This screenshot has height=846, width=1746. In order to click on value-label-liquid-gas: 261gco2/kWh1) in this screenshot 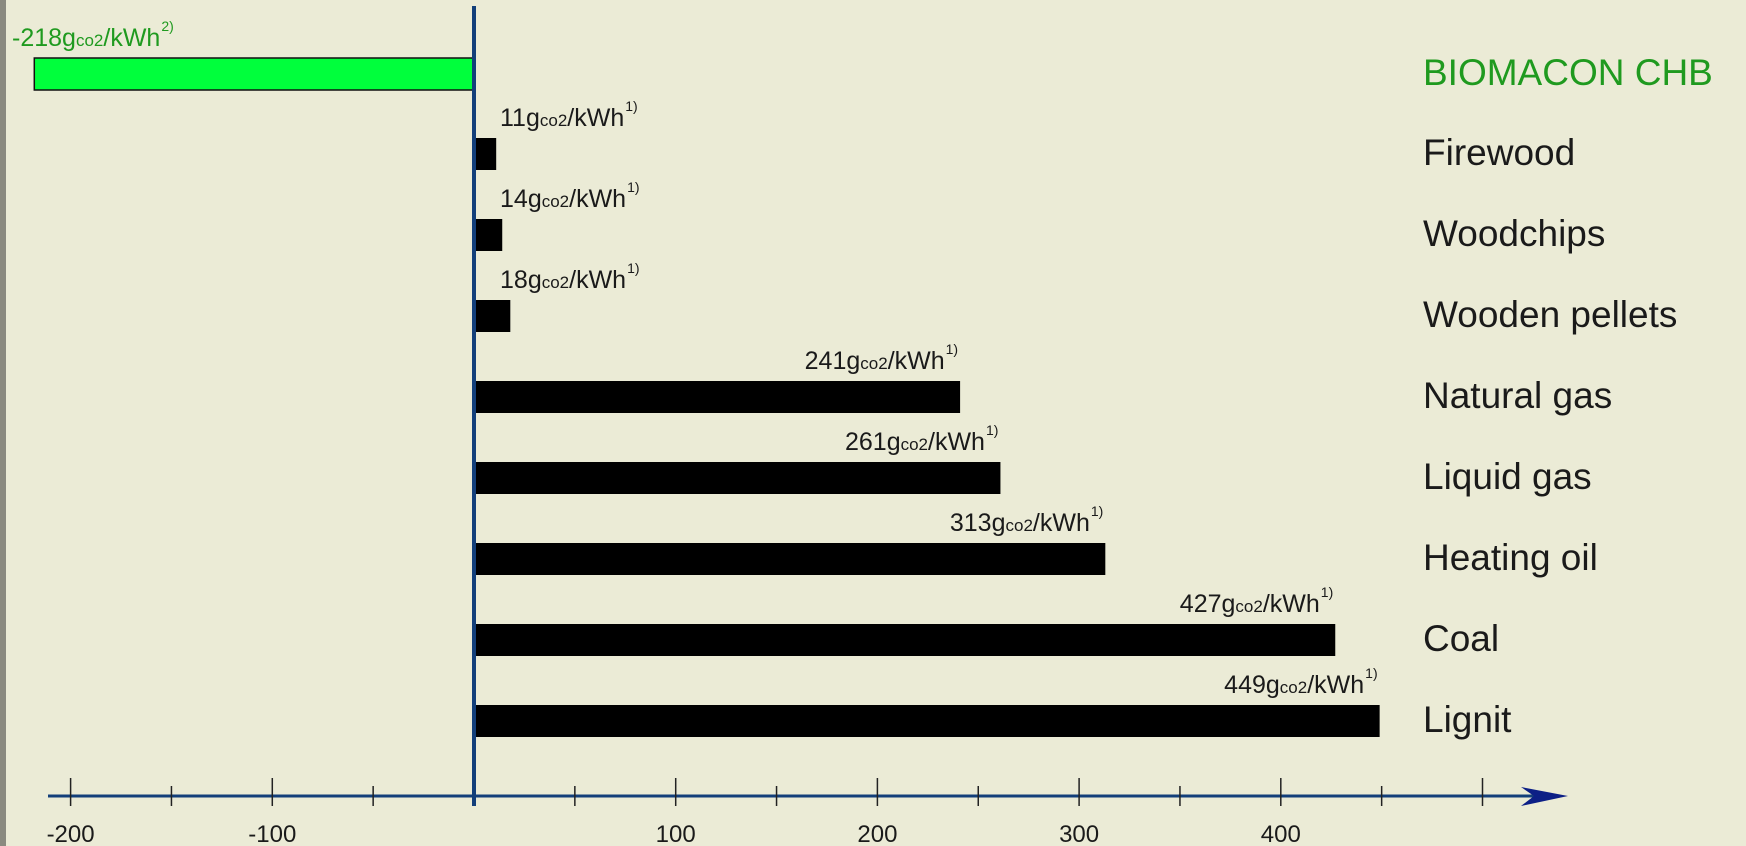, I will do `click(921, 439)`.